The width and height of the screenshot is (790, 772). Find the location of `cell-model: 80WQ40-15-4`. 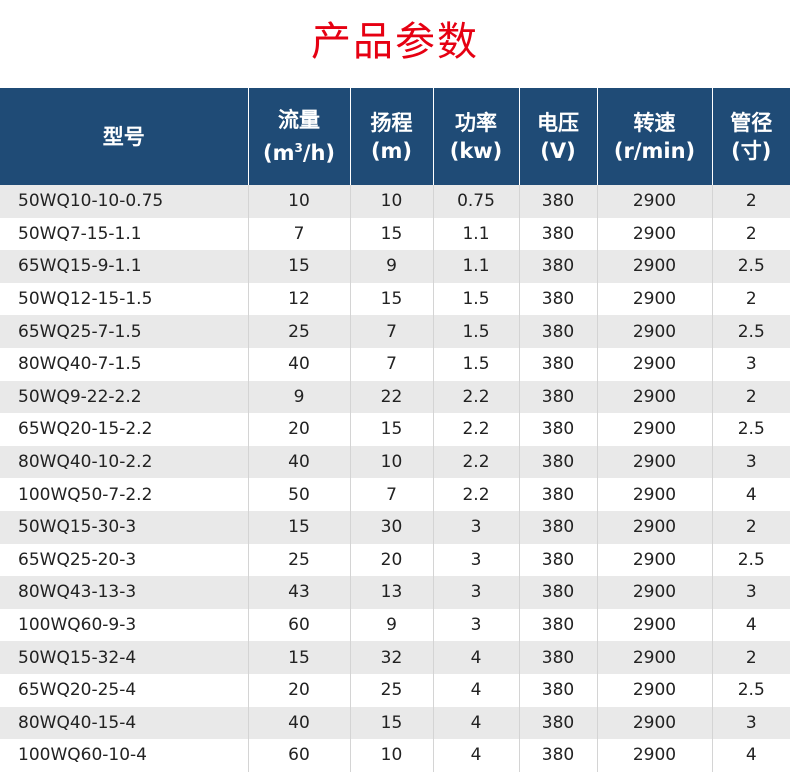

cell-model: 80WQ40-15-4 is located at coordinates (124, 723).